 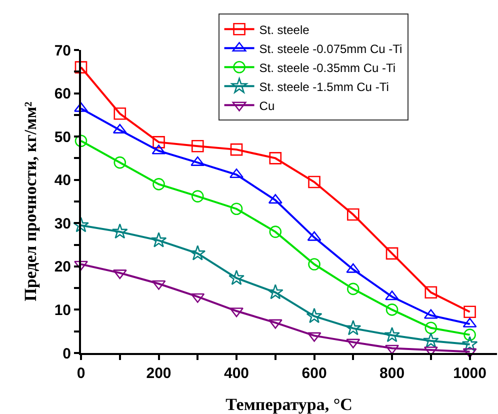 I want to click on x-tick-label: 200, so click(x=159, y=373).